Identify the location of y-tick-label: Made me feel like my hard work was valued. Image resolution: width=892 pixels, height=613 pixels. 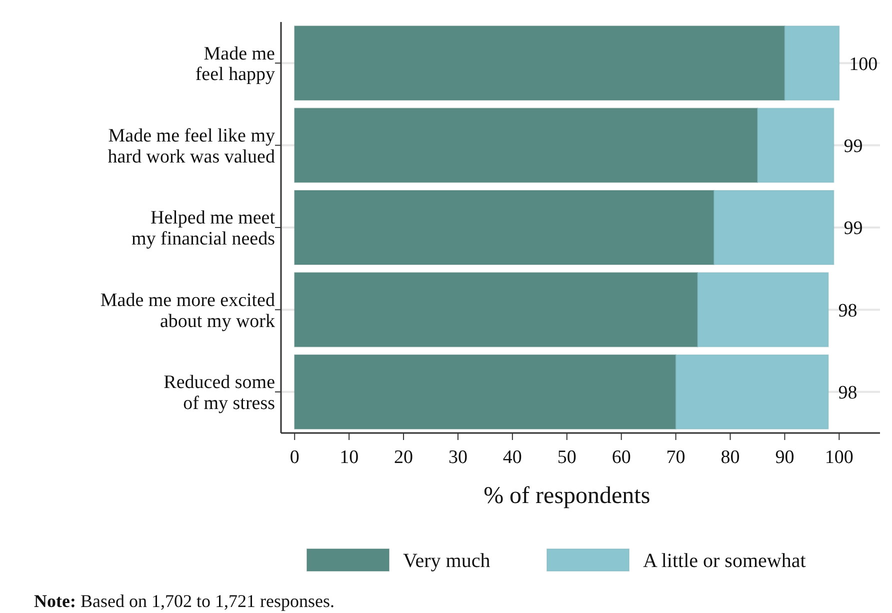
(192, 147).